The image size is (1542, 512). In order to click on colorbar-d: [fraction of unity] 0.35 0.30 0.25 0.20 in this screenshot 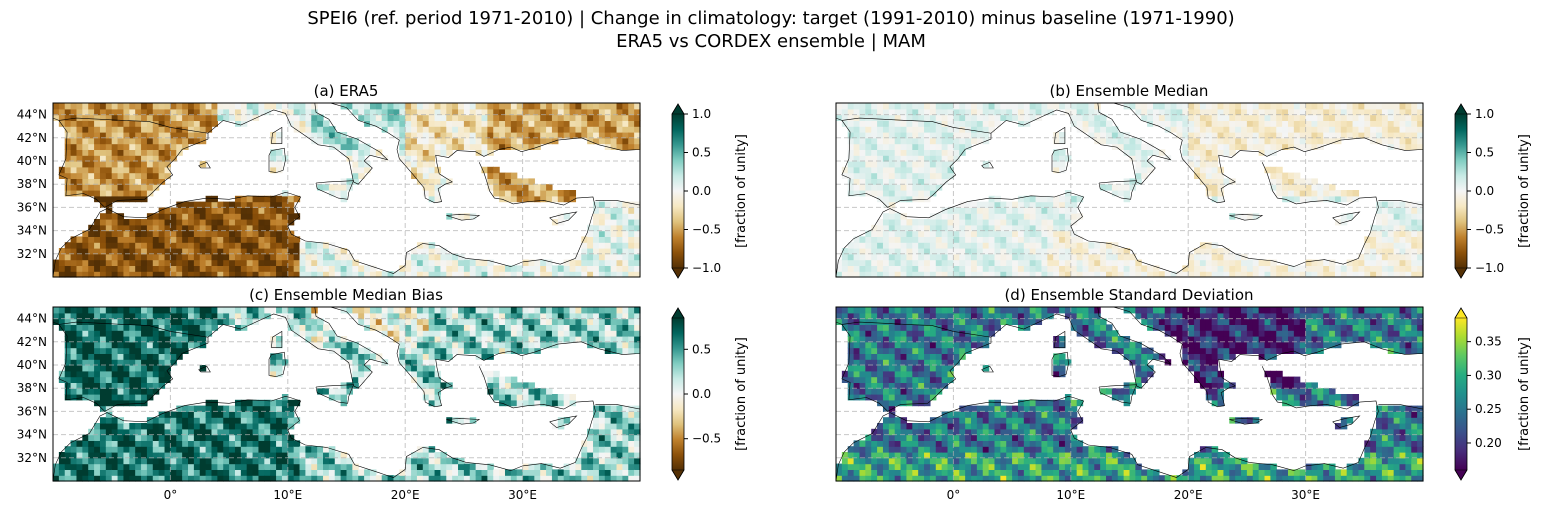, I will do `click(1493, 394)`.